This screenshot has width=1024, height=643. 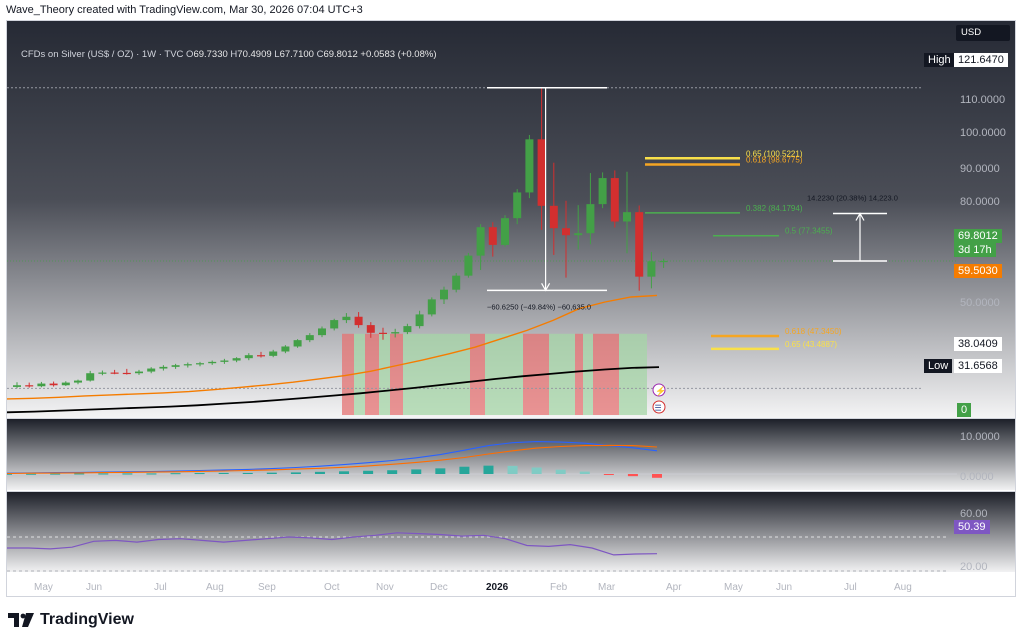 What do you see at coordinates (277, 54) in the screenshot?
I see `low-label: L` at bounding box center [277, 54].